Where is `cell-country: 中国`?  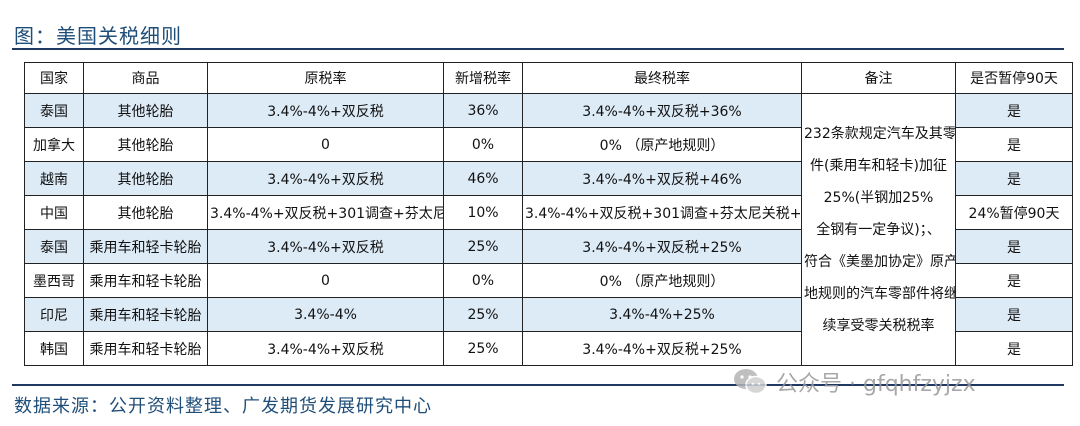
cell-country: 中国 is located at coordinates (54, 212).